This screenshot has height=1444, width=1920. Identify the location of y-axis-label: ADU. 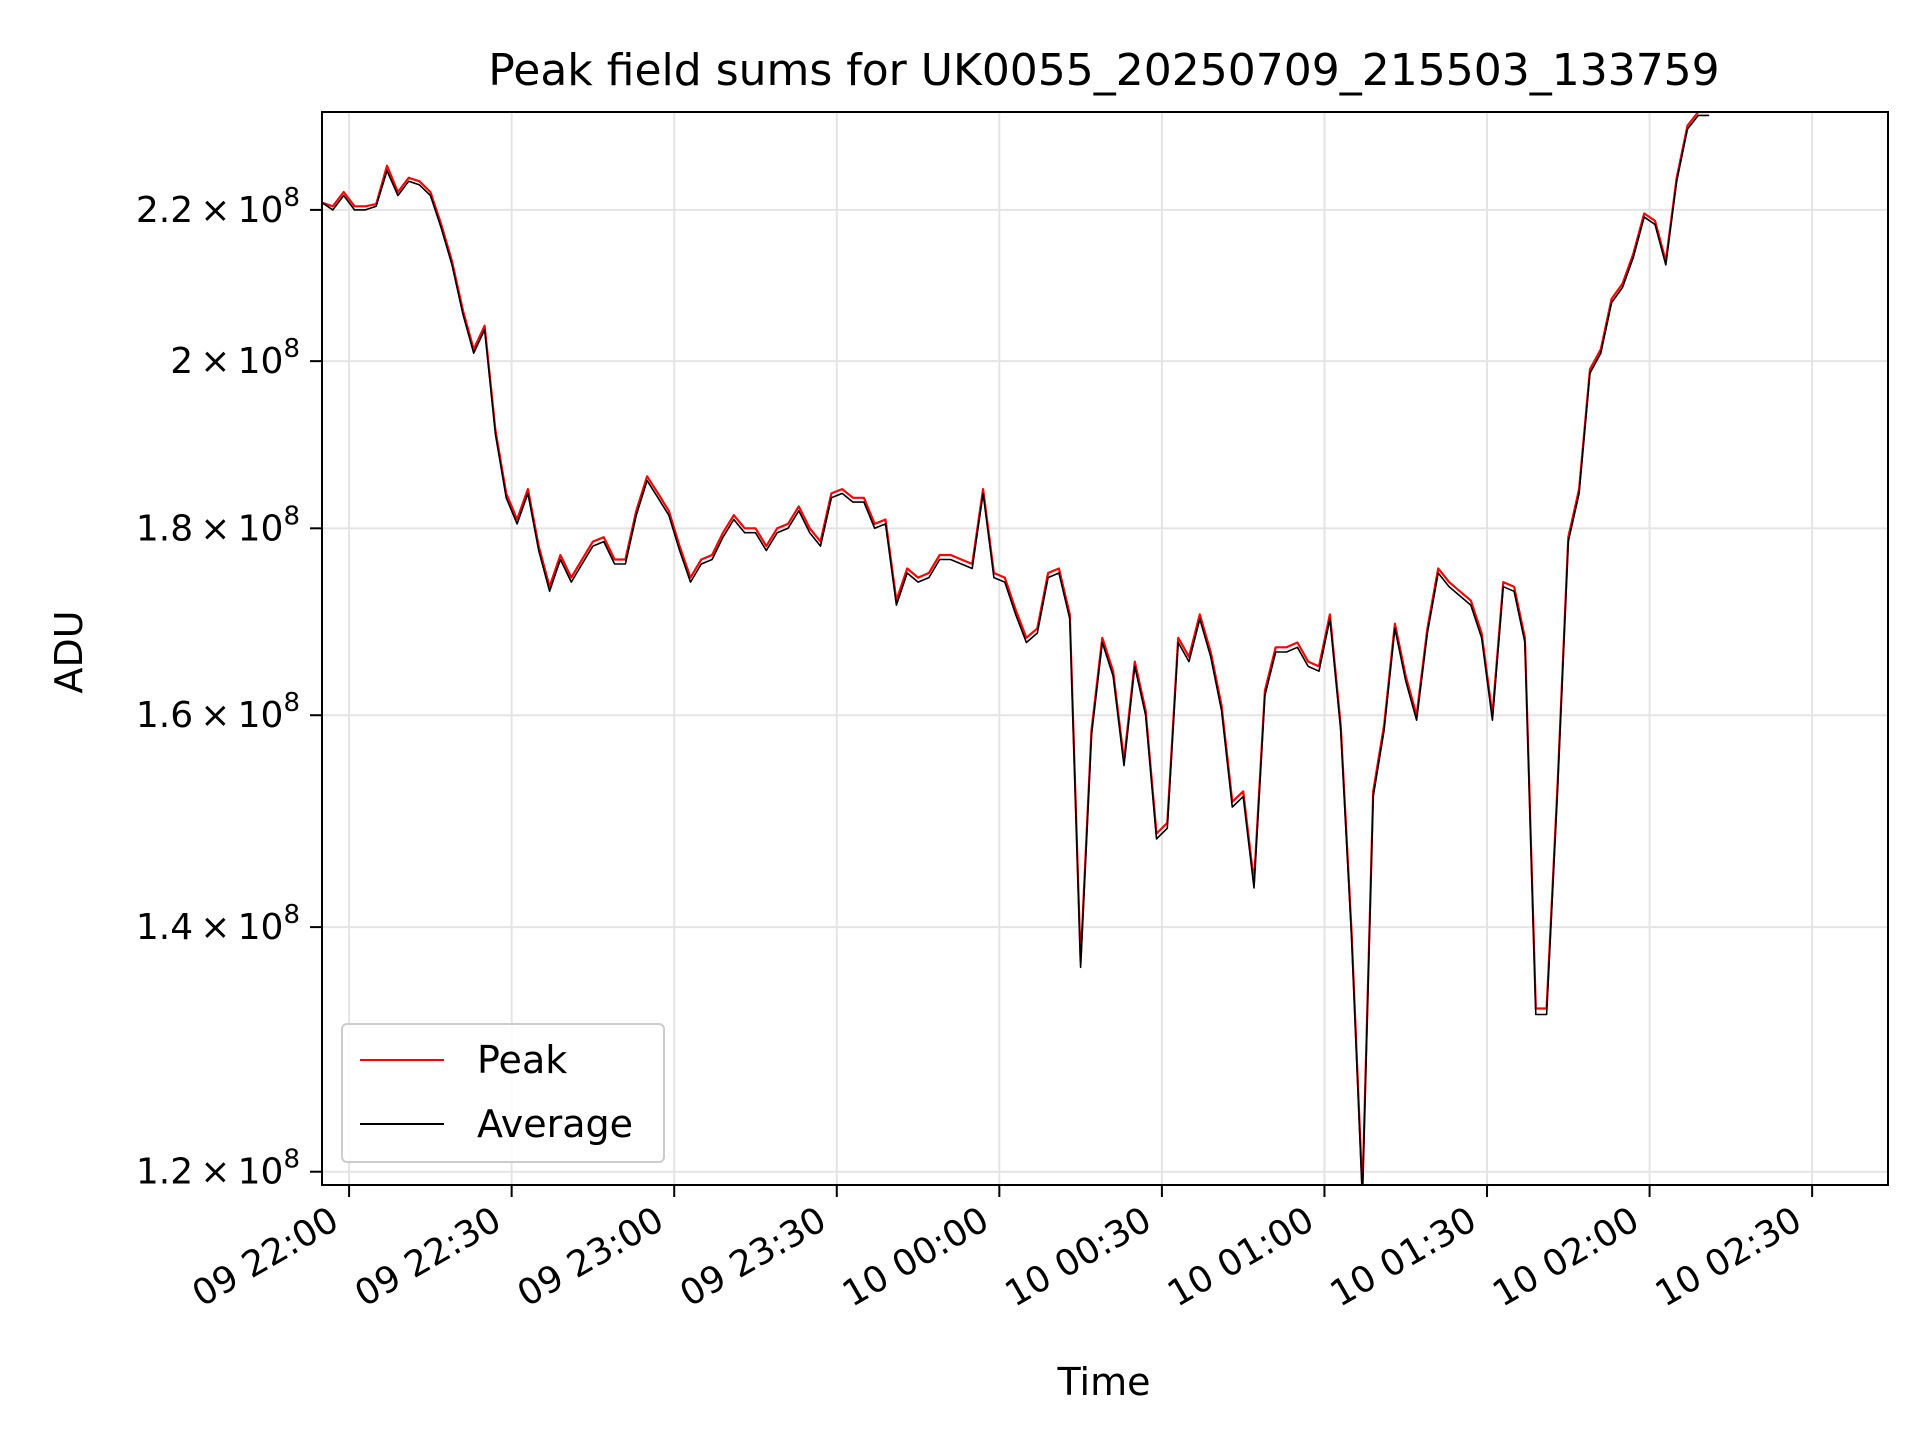
(69, 651).